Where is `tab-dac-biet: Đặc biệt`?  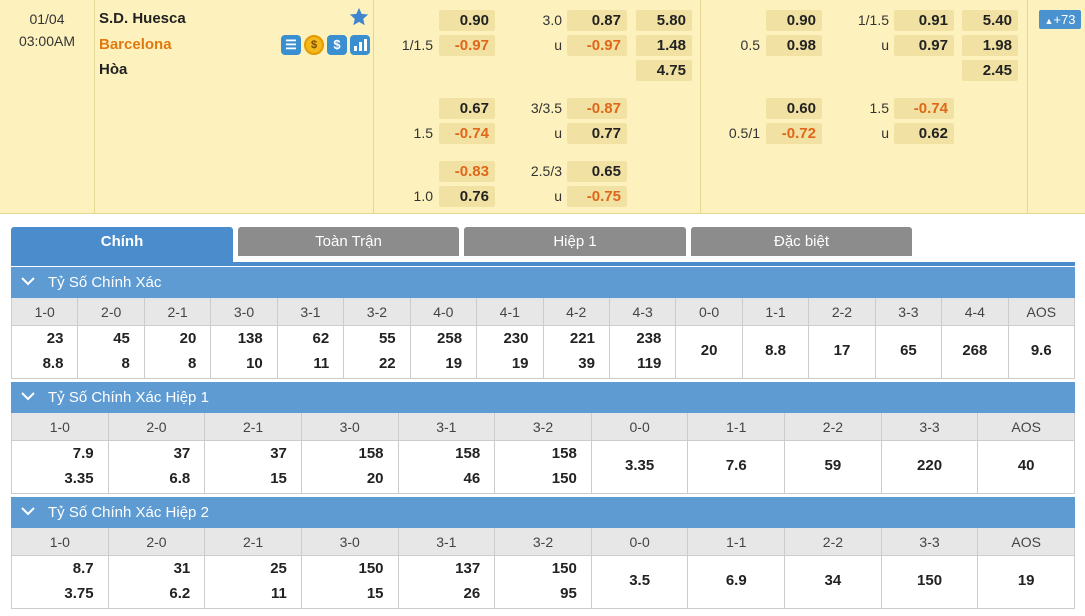
tab-dac-biet: Đặc biệt is located at coordinates (801, 241).